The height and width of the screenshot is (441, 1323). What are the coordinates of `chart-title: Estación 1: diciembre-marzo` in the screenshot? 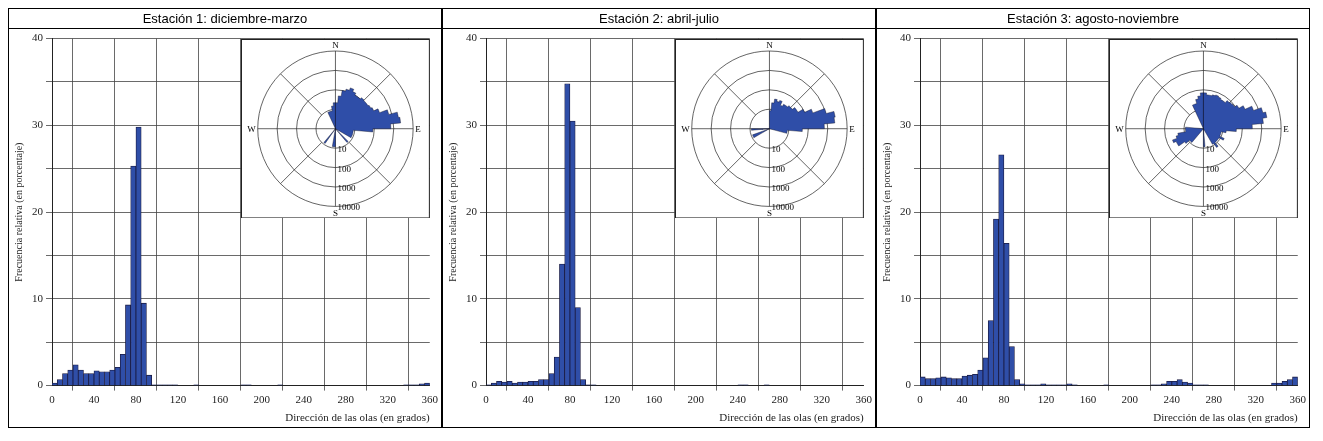 It's located at (225, 19).